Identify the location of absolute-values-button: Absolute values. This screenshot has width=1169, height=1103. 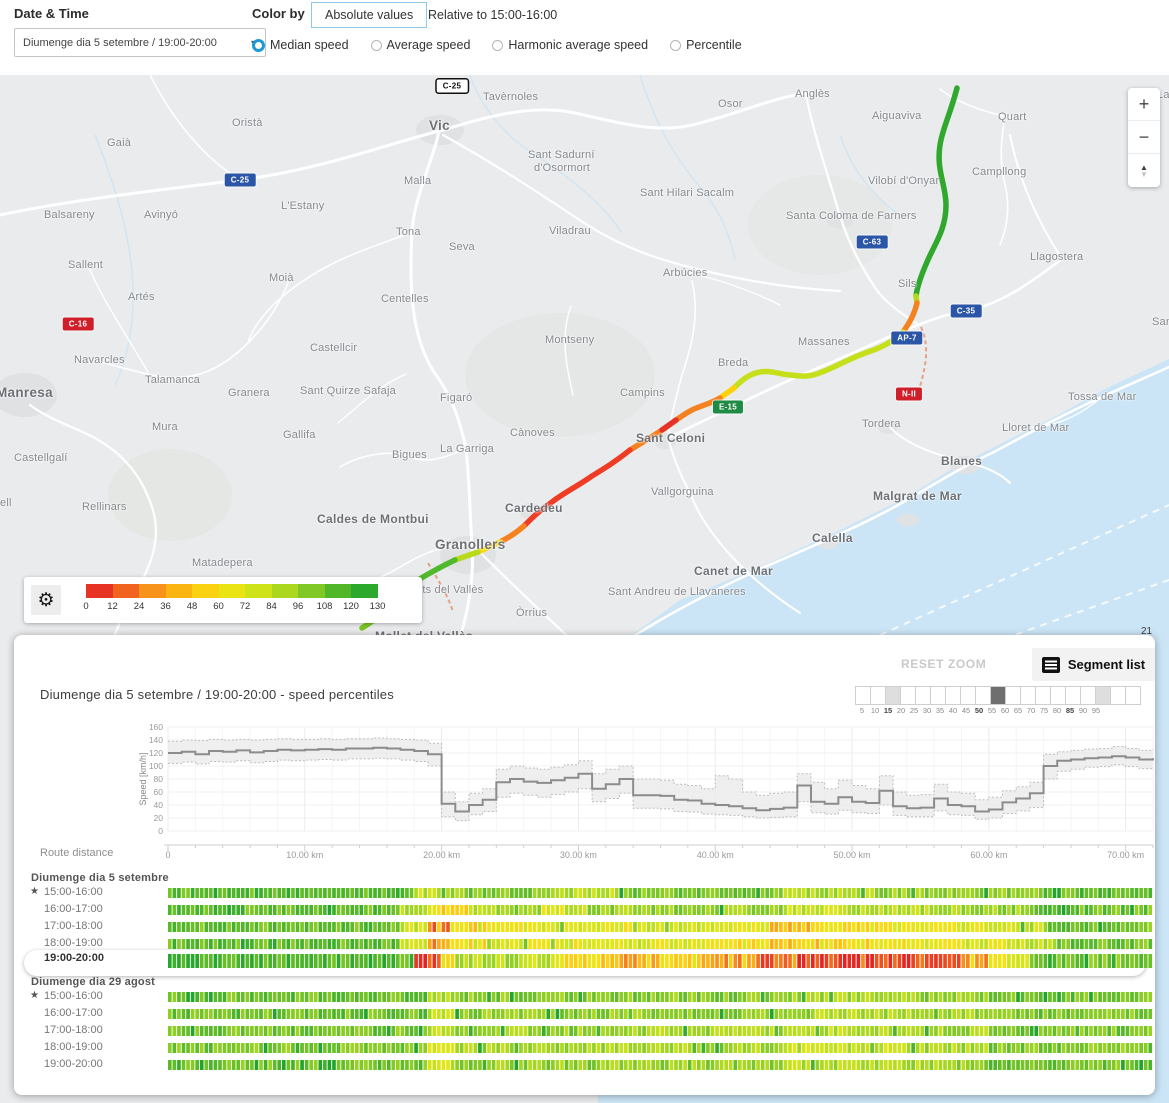
(369, 15).